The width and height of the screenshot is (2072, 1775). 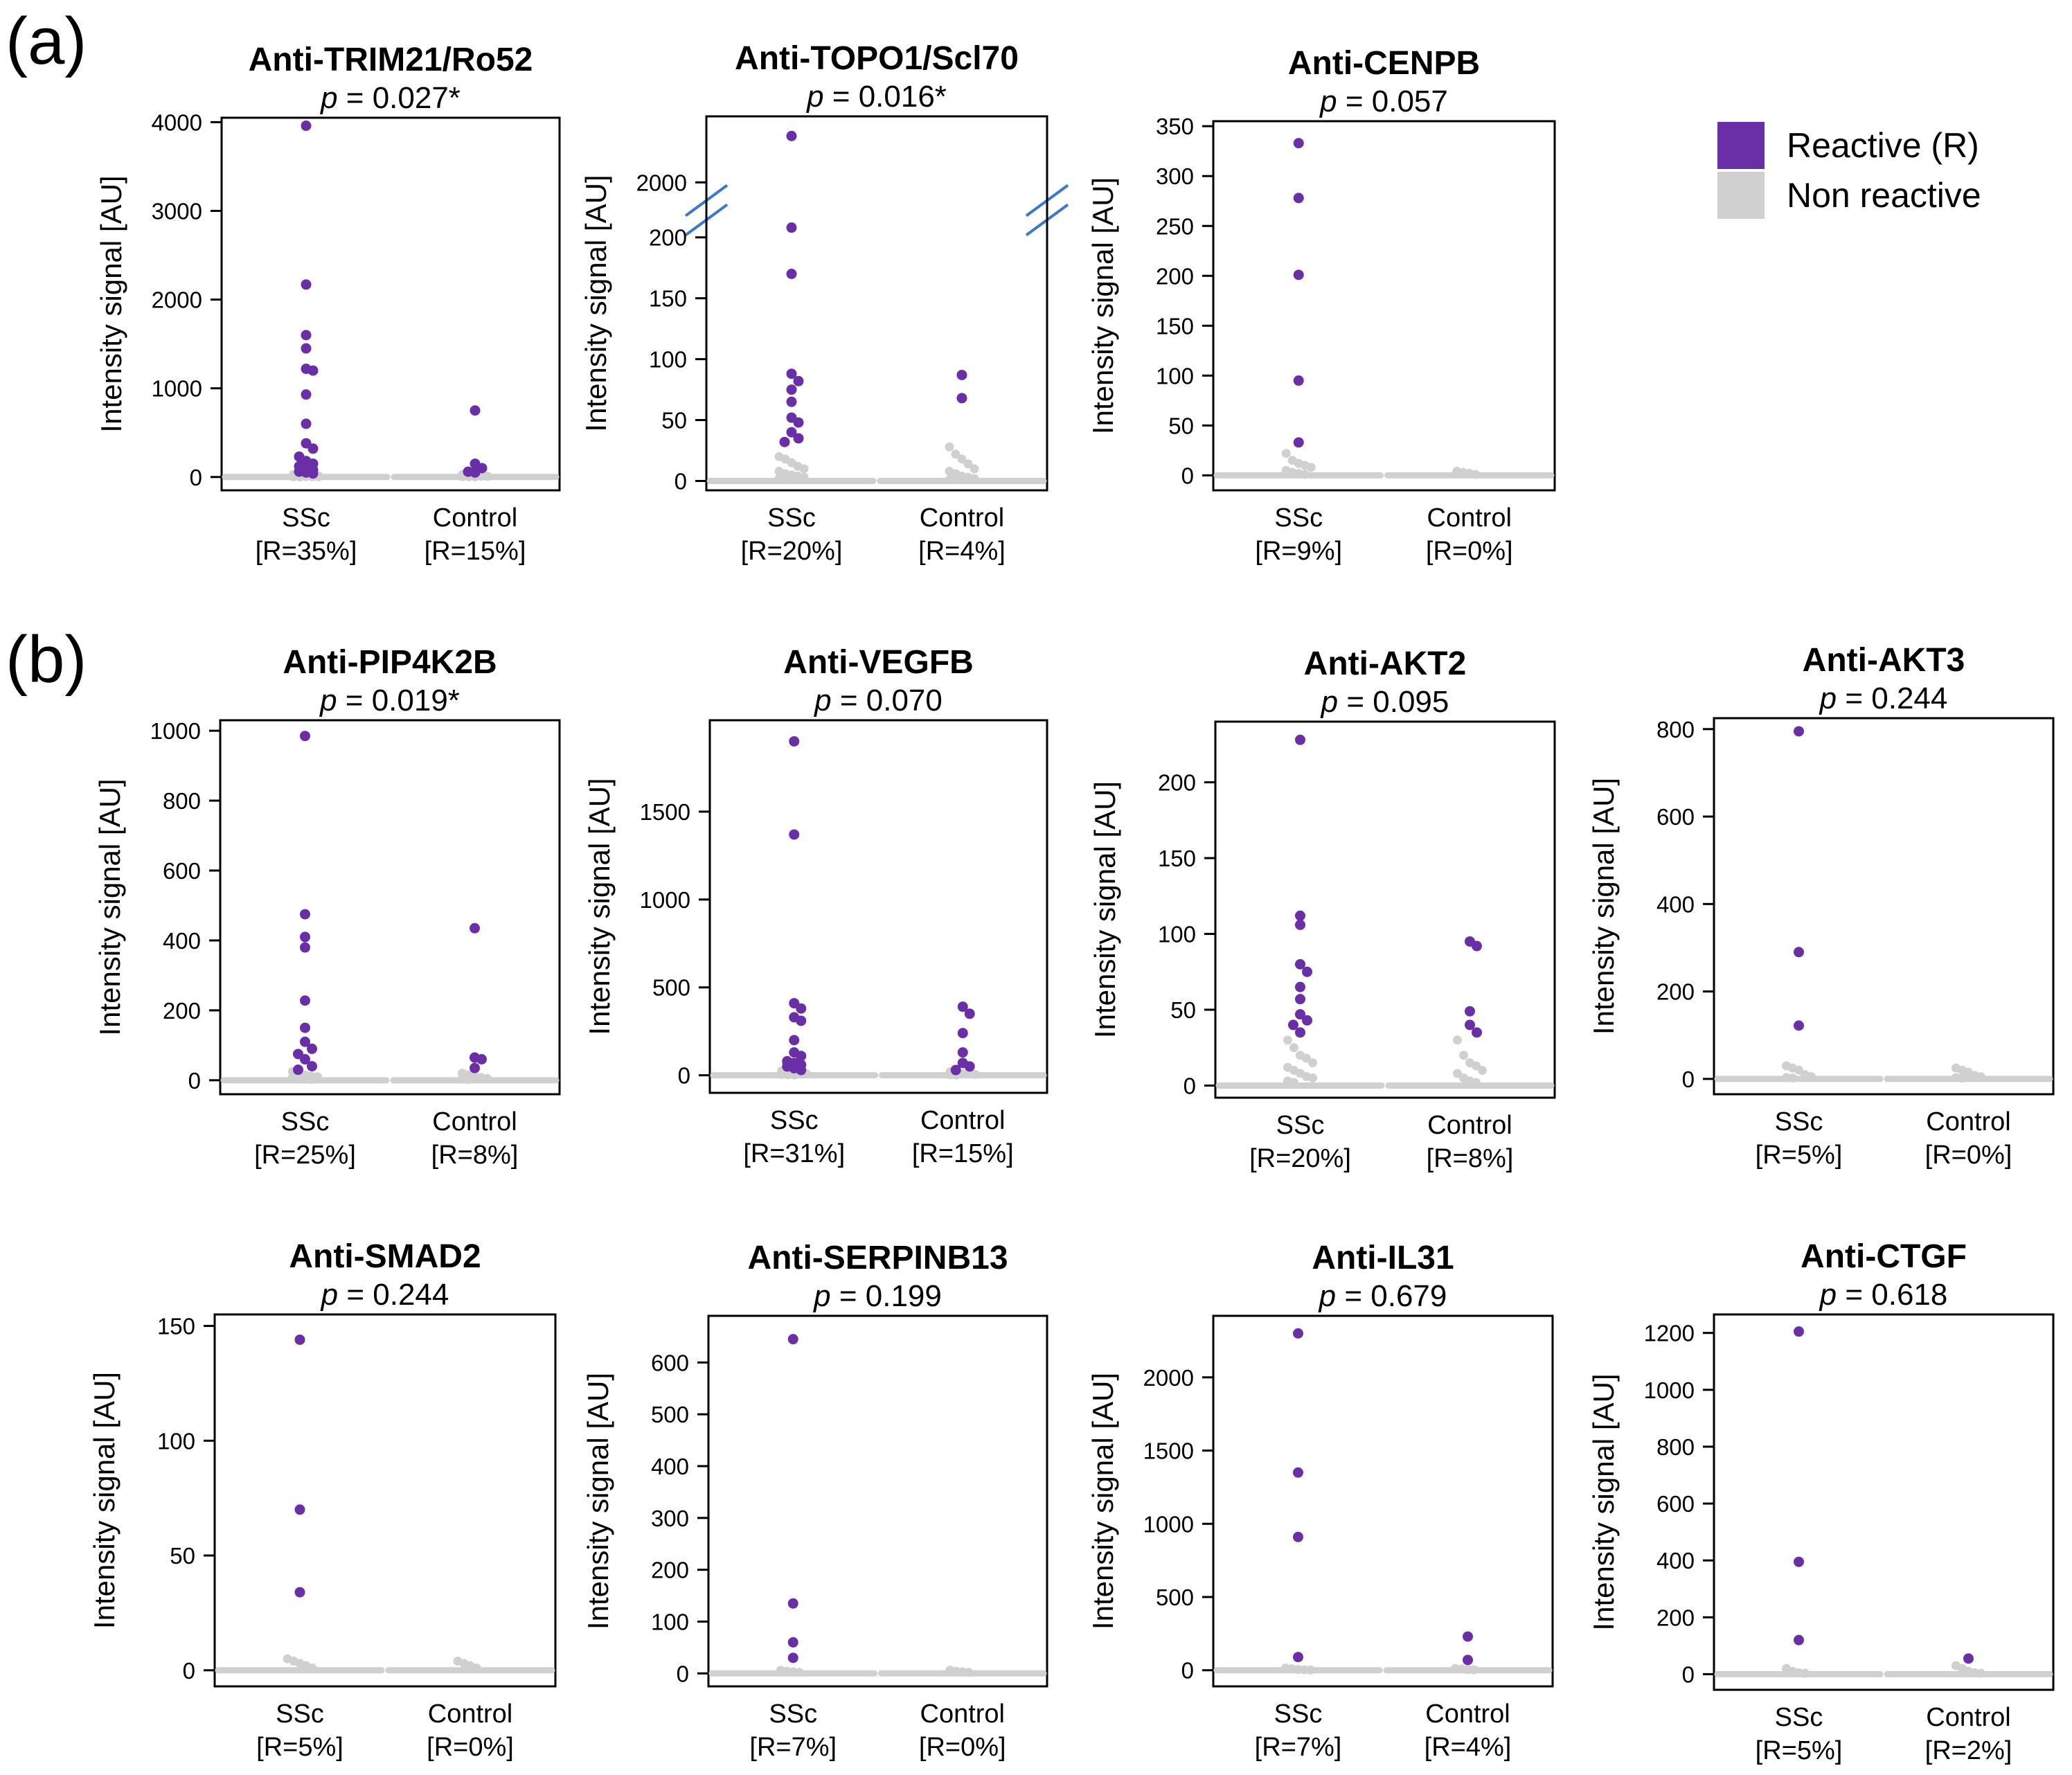 I want to click on chart-3-ytick-label-5: 200, so click(x=1175, y=276).